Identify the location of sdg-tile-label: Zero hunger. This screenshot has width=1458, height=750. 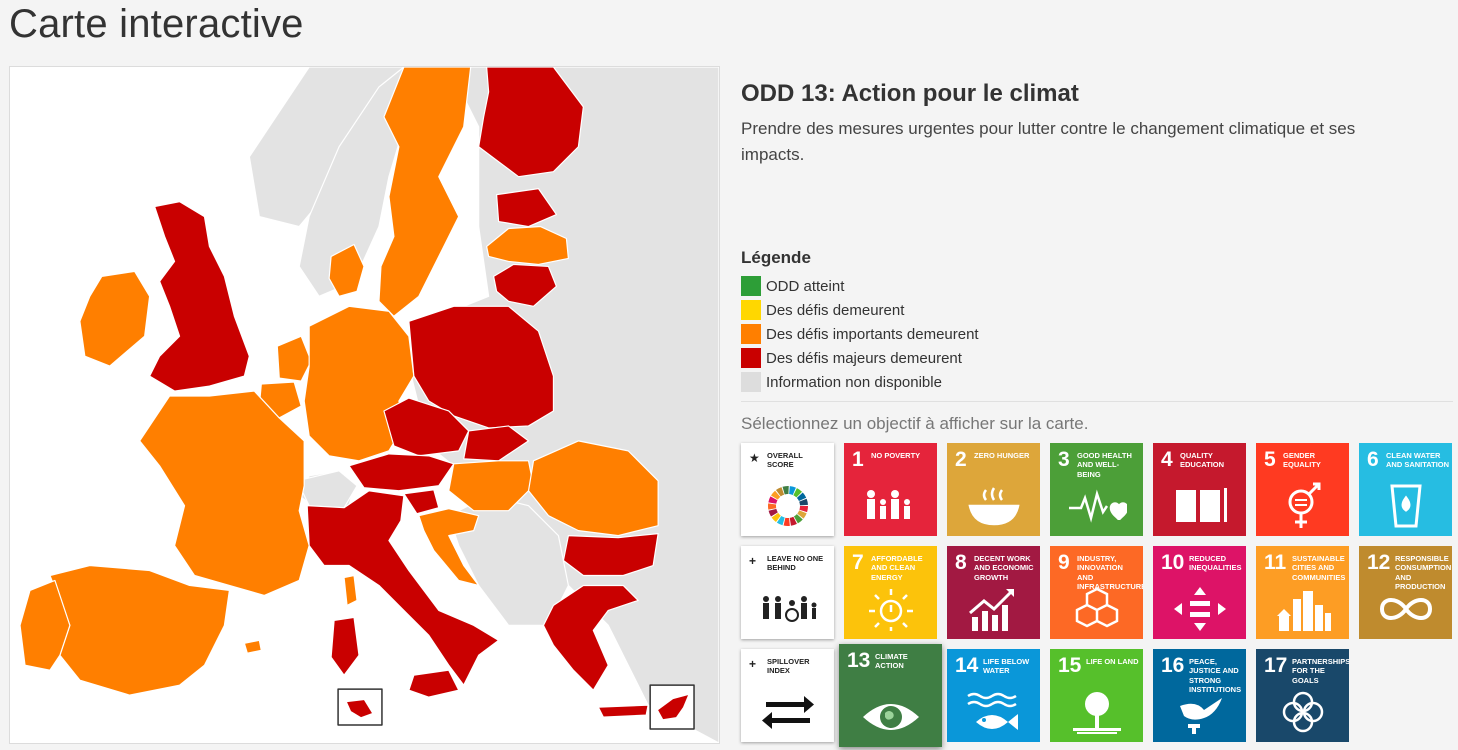
(1002, 455).